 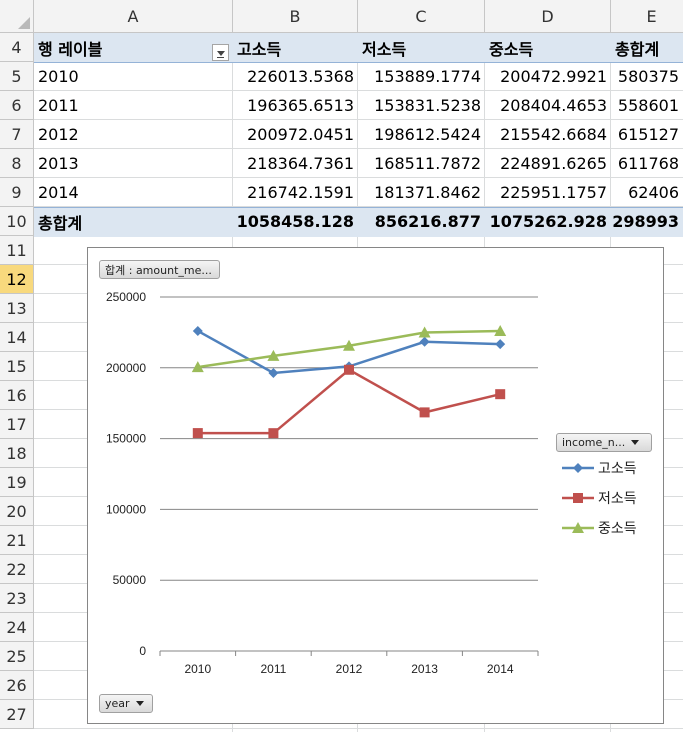 What do you see at coordinates (645, 221) in the screenshot?
I see `pivot-total-grand: 298993` at bounding box center [645, 221].